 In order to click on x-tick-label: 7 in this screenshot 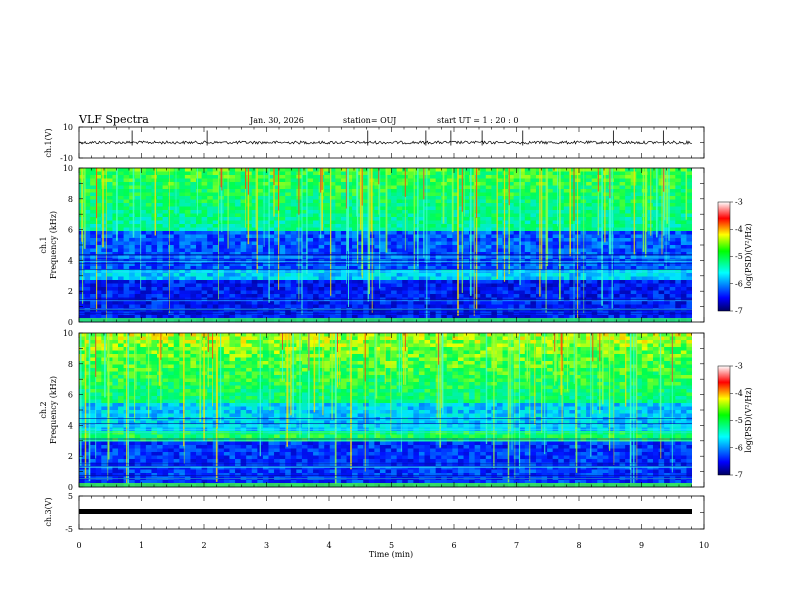, I will do `click(516, 545)`.